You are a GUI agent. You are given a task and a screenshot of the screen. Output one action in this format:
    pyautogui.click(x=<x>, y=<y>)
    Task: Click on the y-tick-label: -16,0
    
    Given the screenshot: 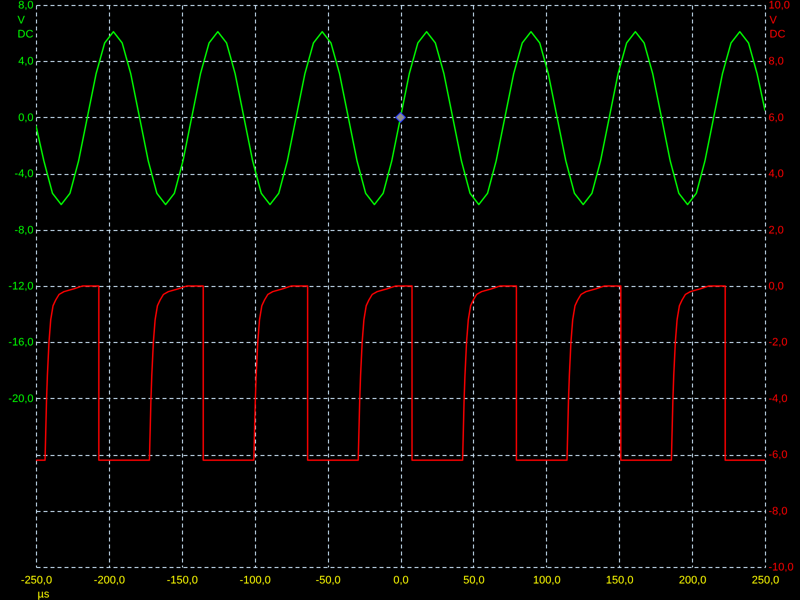 What is the action you would take?
    pyautogui.click(x=21, y=342)
    